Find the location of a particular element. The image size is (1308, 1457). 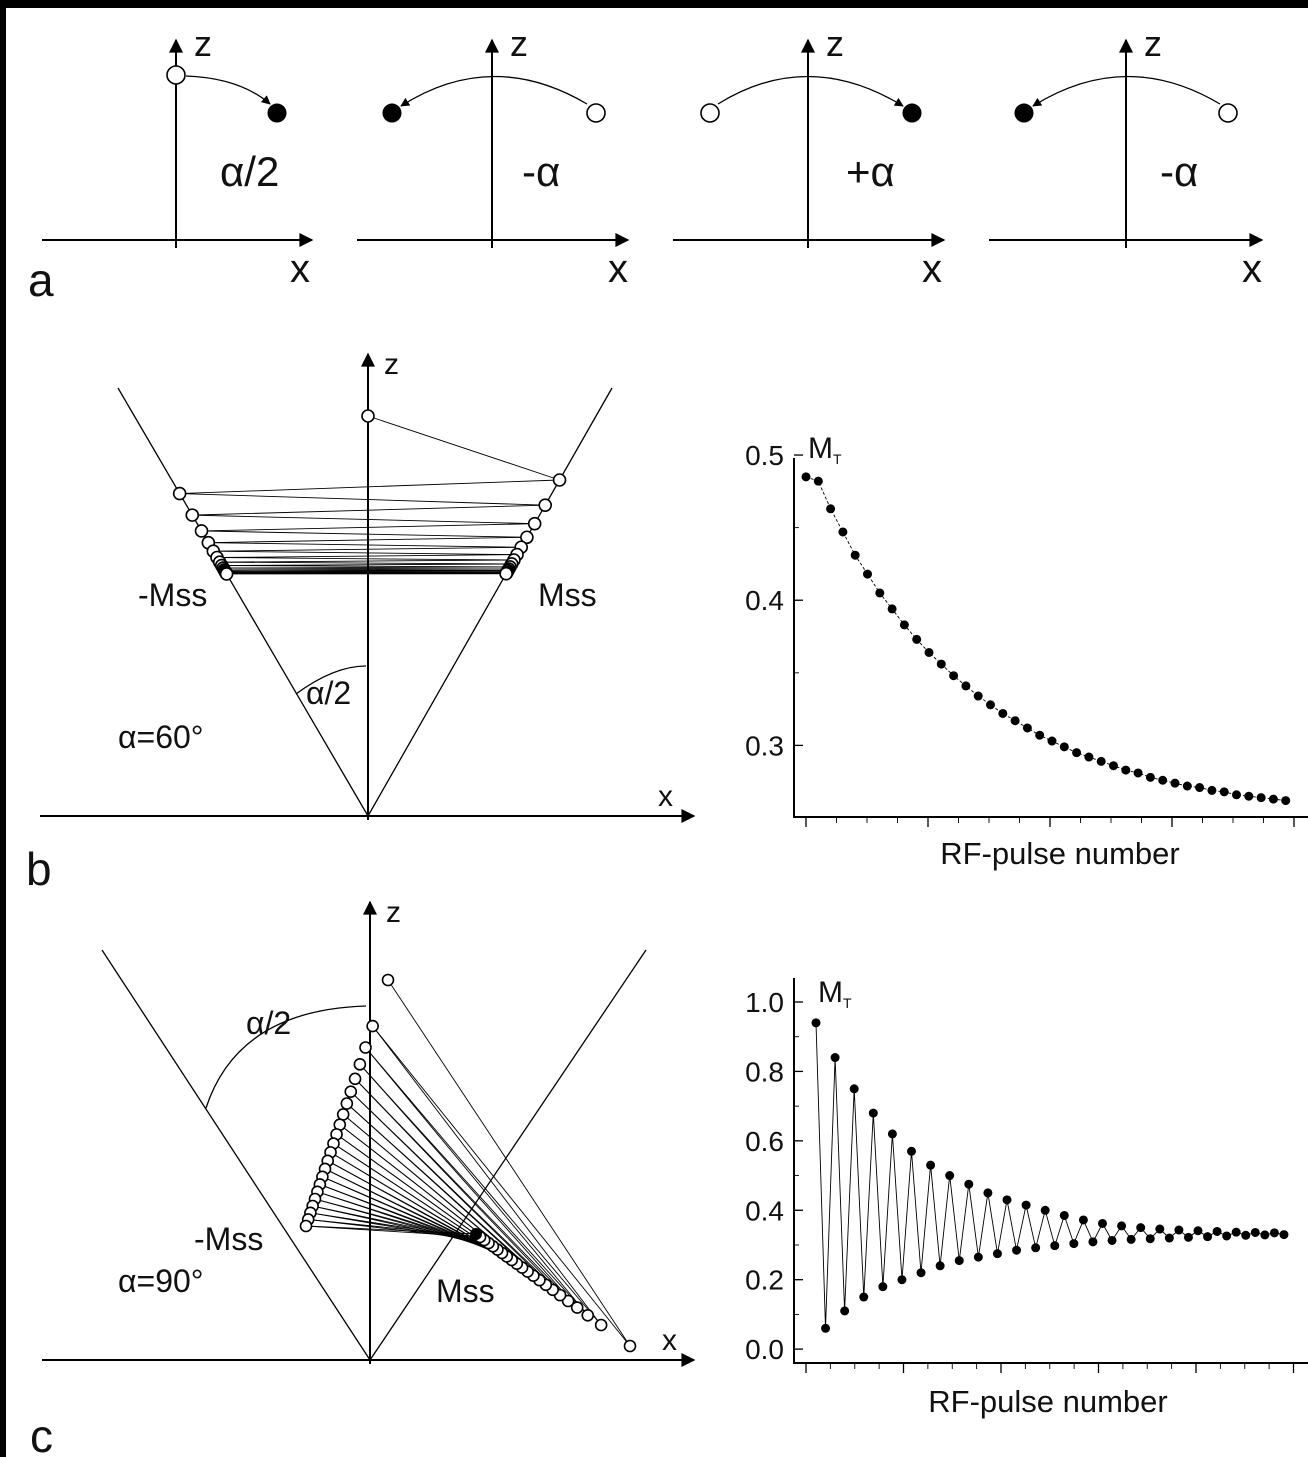

pulse-label-1: α/2 is located at coordinates (249, 171).